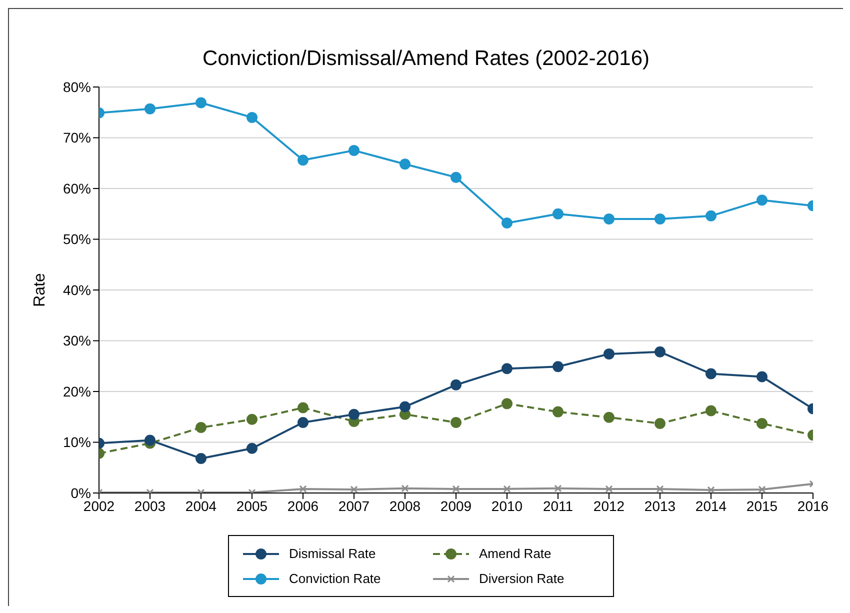  Describe the element at coordinates (813, 506) in the screenshot. I see `x-tick-label: 2016` at that location.